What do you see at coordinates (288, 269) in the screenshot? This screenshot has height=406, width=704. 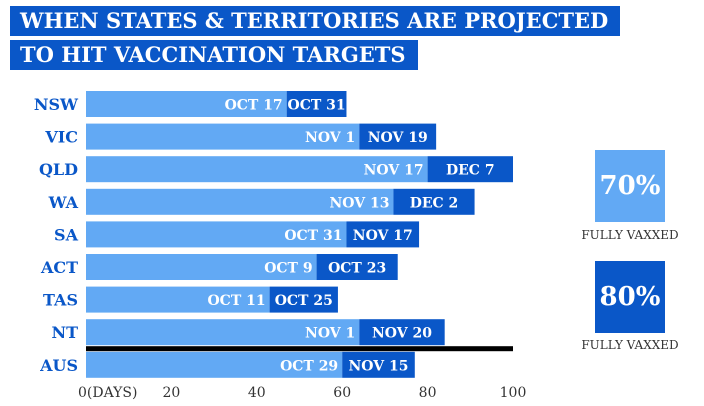 I see `data-label-act-70: OCT 9` at bounding box center [288, 269].